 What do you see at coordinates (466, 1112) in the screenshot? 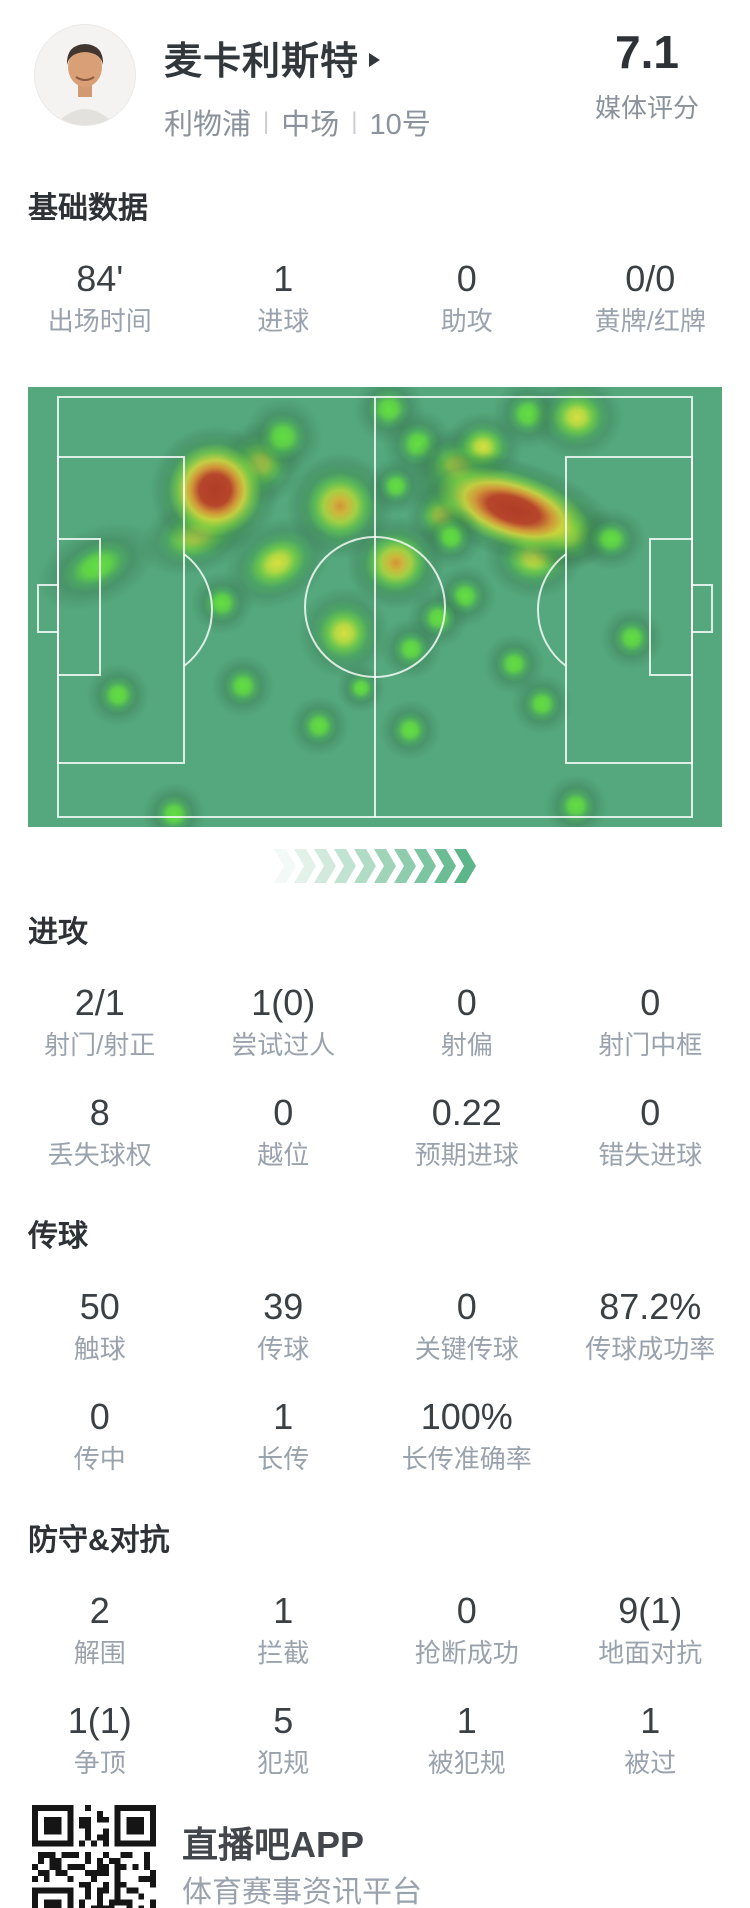
I see `stat-value: 0.22` at bounding box center [466, 1112].